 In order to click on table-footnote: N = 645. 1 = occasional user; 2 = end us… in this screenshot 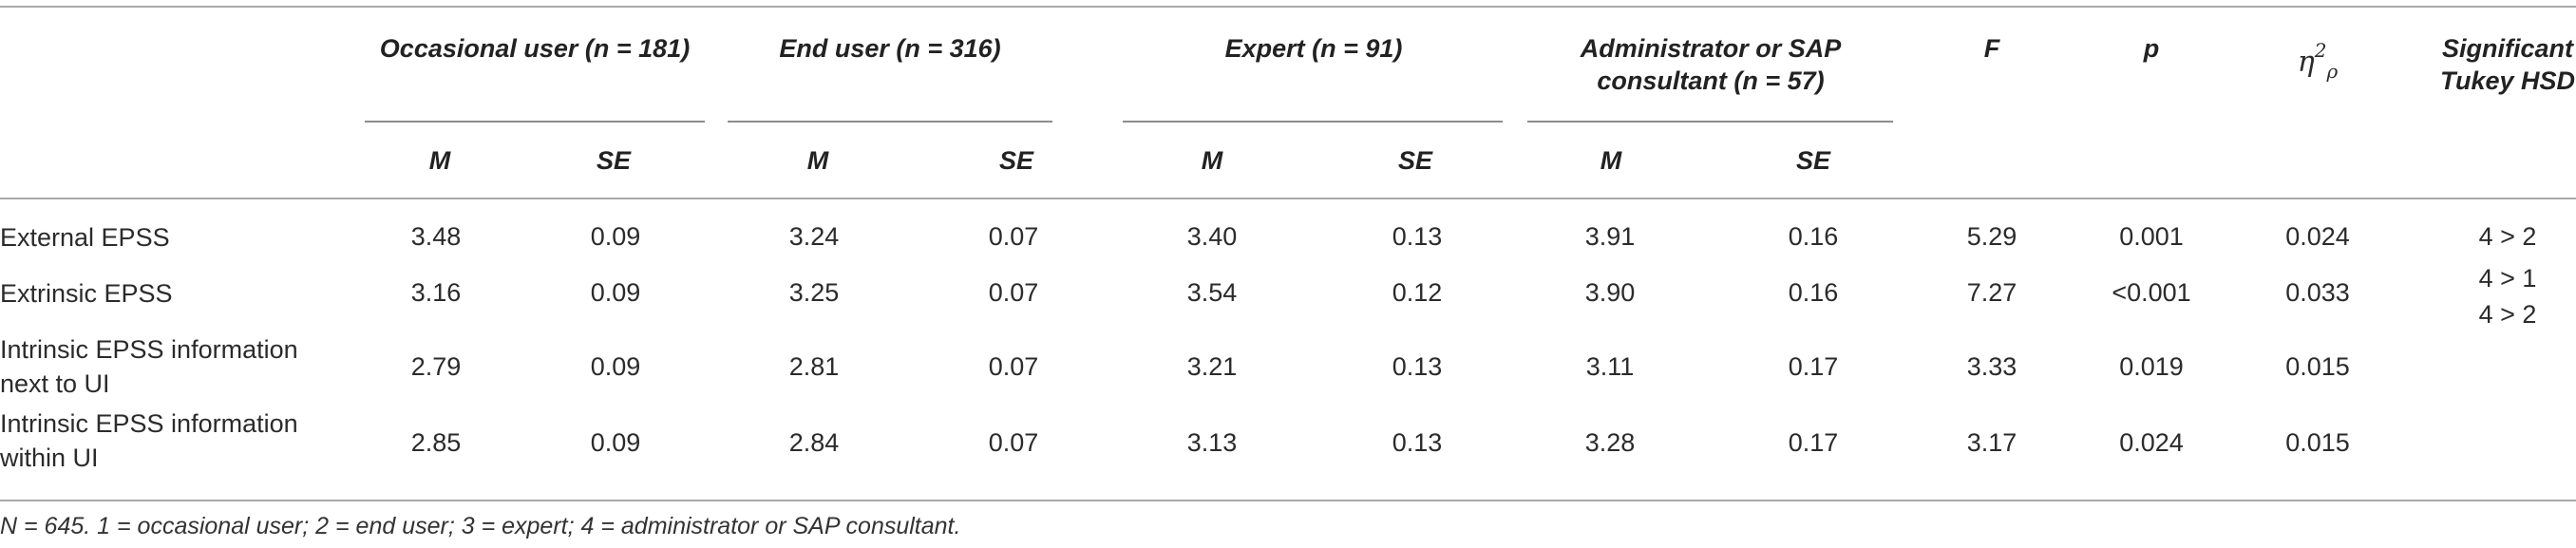, I will do `click(480, 526)`.